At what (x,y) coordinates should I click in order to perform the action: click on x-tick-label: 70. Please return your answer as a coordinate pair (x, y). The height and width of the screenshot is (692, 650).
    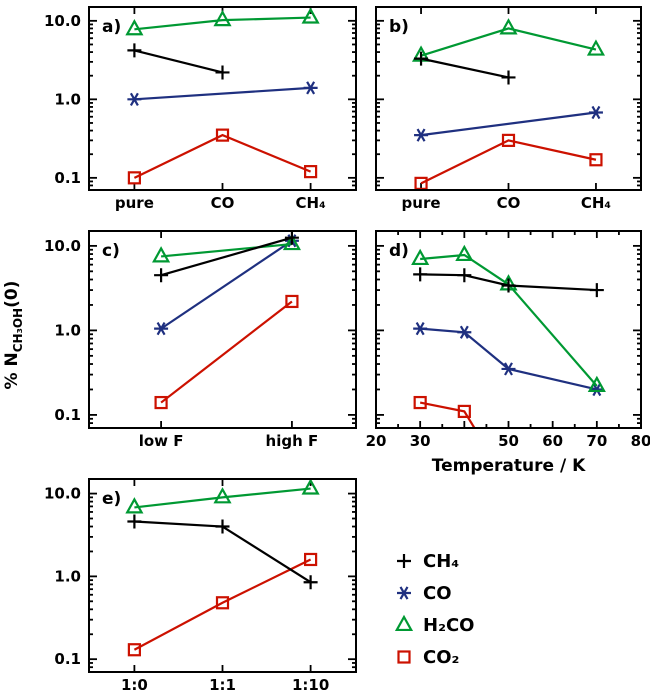
    Looking at the image, I should click on (596, 441).